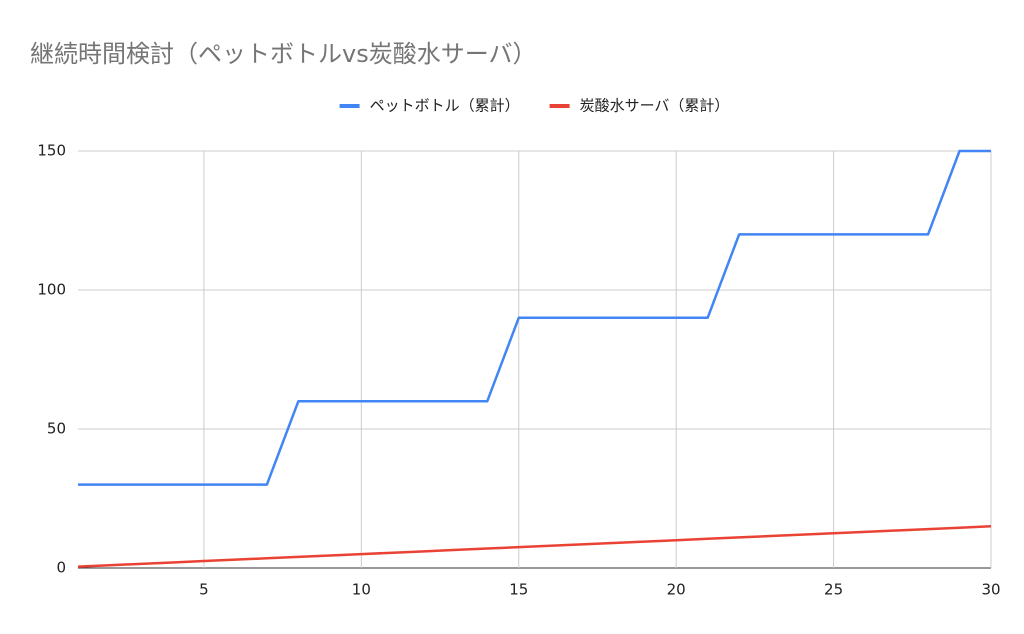 Image resolution: width=1024 pixels, height=634 pixels. What do you see at coordinates (283, 54) in the screenshot?
I see `chart-title: 継続時間検討（ペットボトルvs炭酸水サーバ）` at bounding box center [283, 54].